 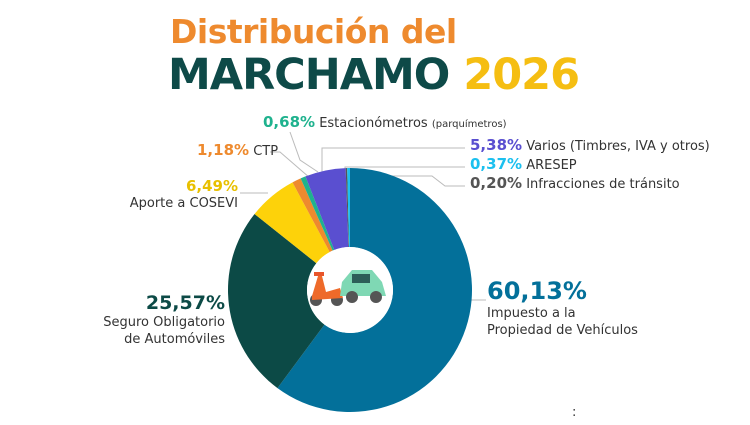 I want to click on title-line2: MARCHAMO 2026, so click(x=374, y=75).